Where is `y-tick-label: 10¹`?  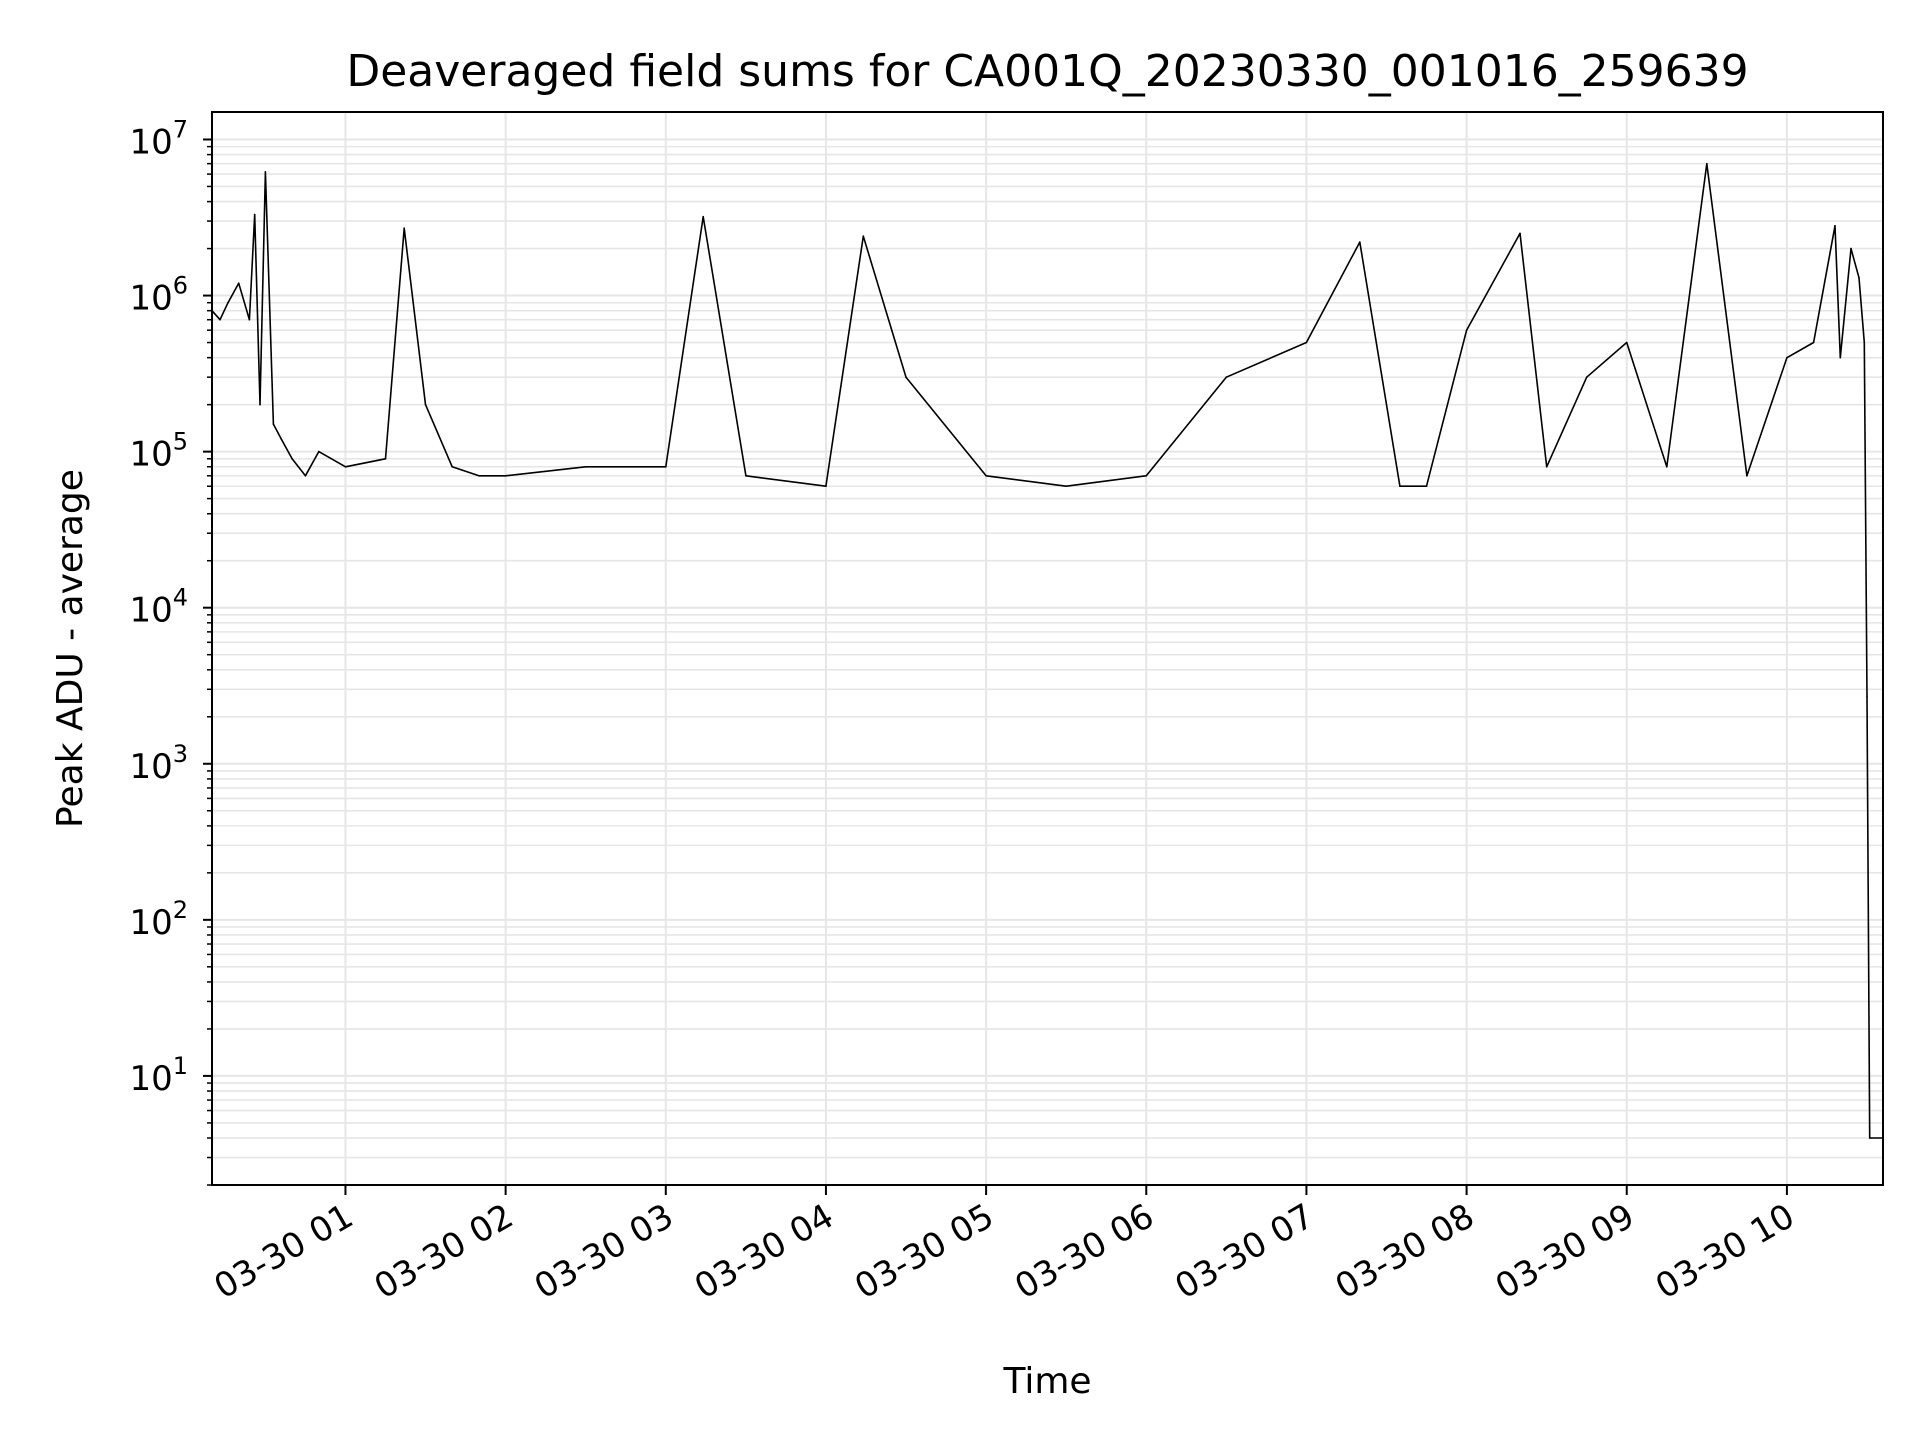 y-tick-label: 10¹ is located at coordinates (158, 1075).